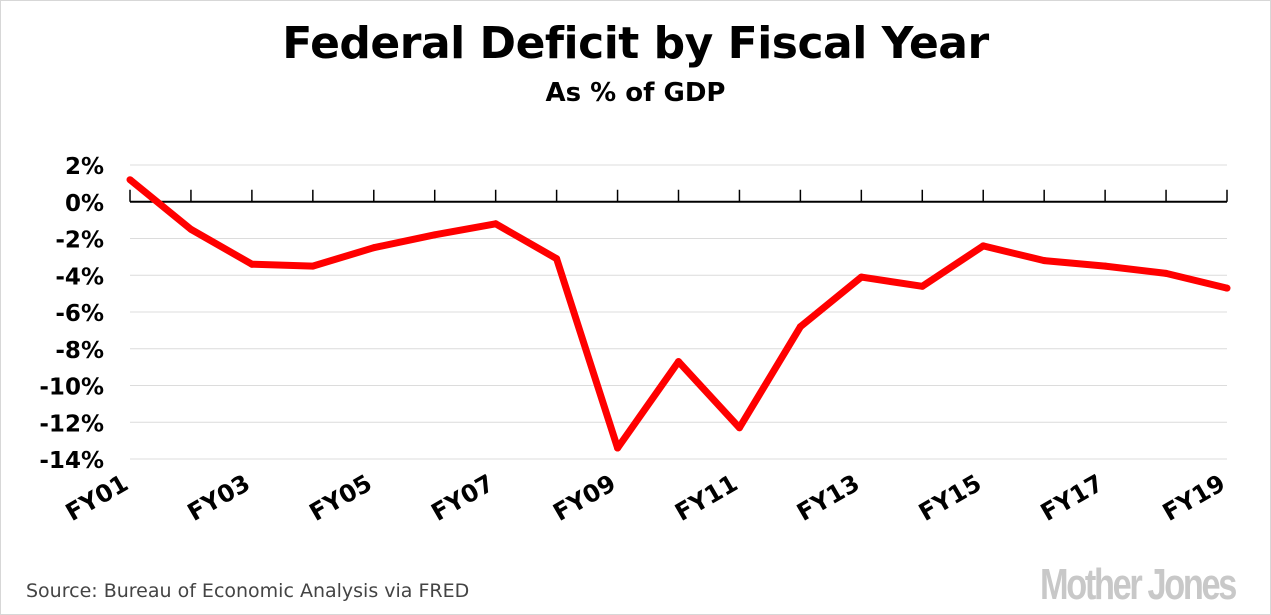 The height and width of the screenshot is (615, 1271). I want to click on chart-title: Federal Deficit by Fiscal Year, so click(635, 43).